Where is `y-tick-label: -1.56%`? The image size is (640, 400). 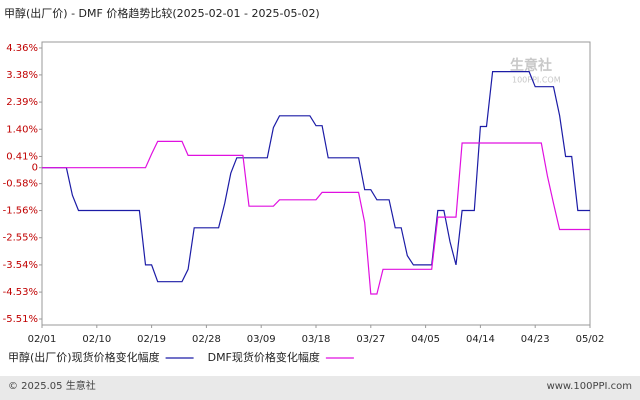
y-tick-label: -1.56% is located at coordinates (20, 211).